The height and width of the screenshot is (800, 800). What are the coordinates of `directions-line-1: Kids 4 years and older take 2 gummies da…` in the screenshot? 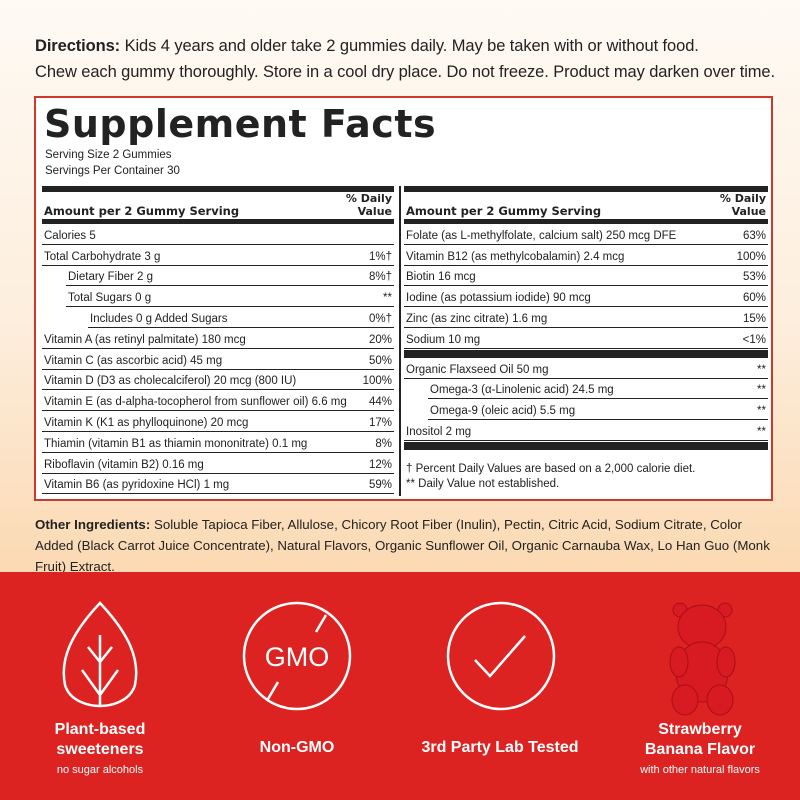 It's located at (409, 46).